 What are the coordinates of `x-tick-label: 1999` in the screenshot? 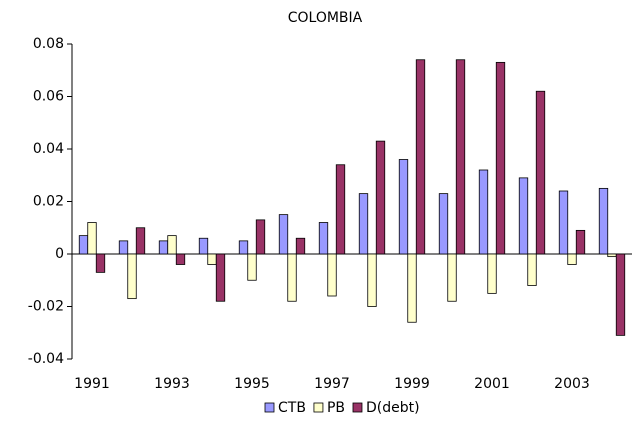 It's located at (412, 384).